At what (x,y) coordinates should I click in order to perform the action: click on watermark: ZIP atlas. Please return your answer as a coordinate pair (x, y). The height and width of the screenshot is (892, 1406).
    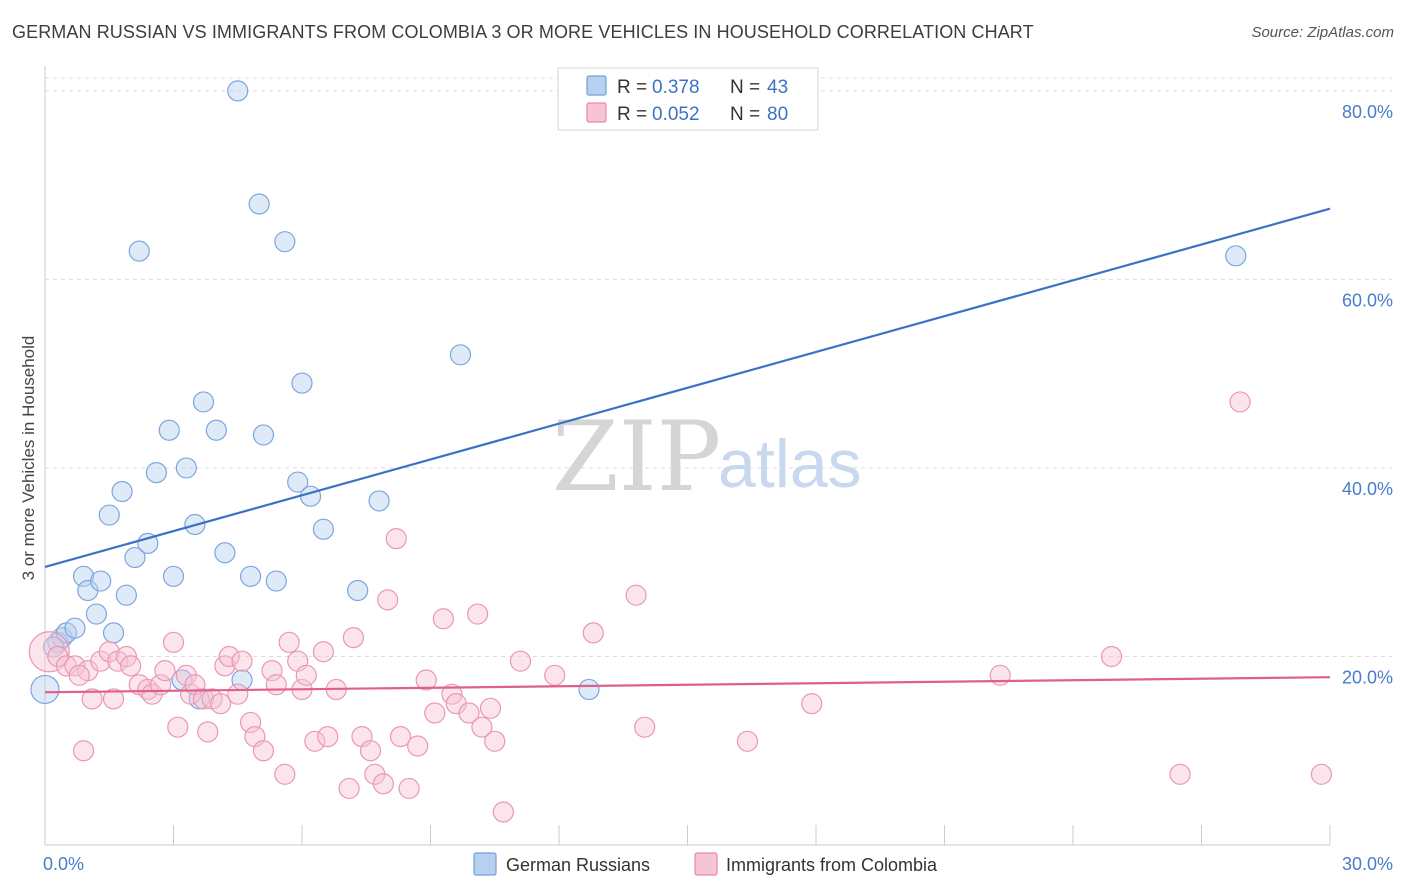
    Looking at the image, I should click on (707, 457).